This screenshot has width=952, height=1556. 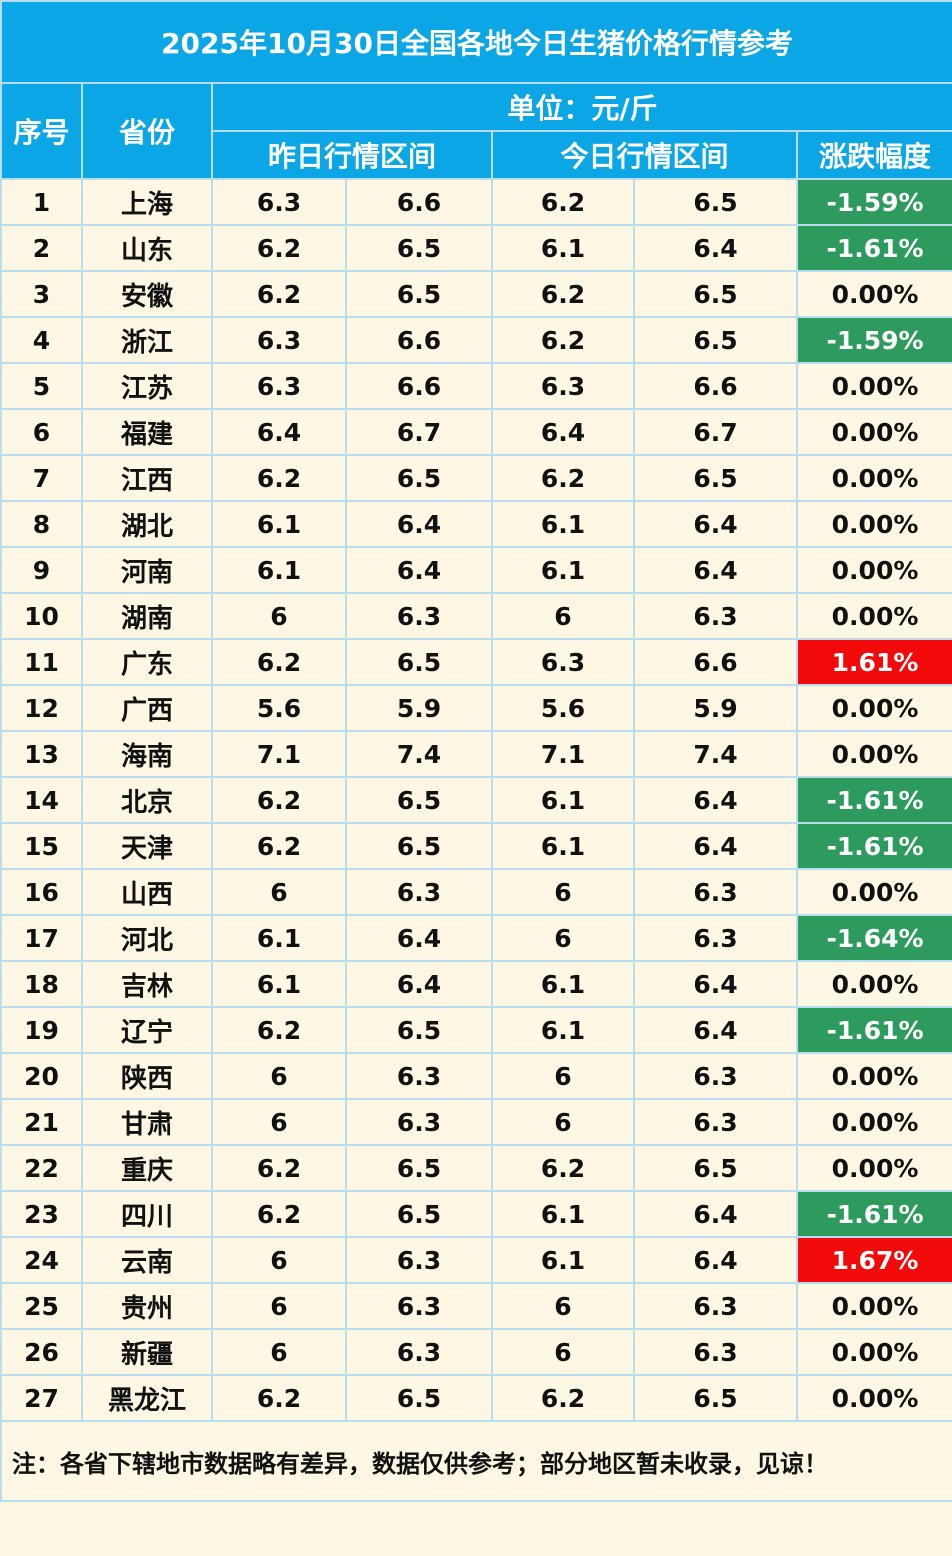 I want to click on row-index: 16, so click(x=41, y=892).